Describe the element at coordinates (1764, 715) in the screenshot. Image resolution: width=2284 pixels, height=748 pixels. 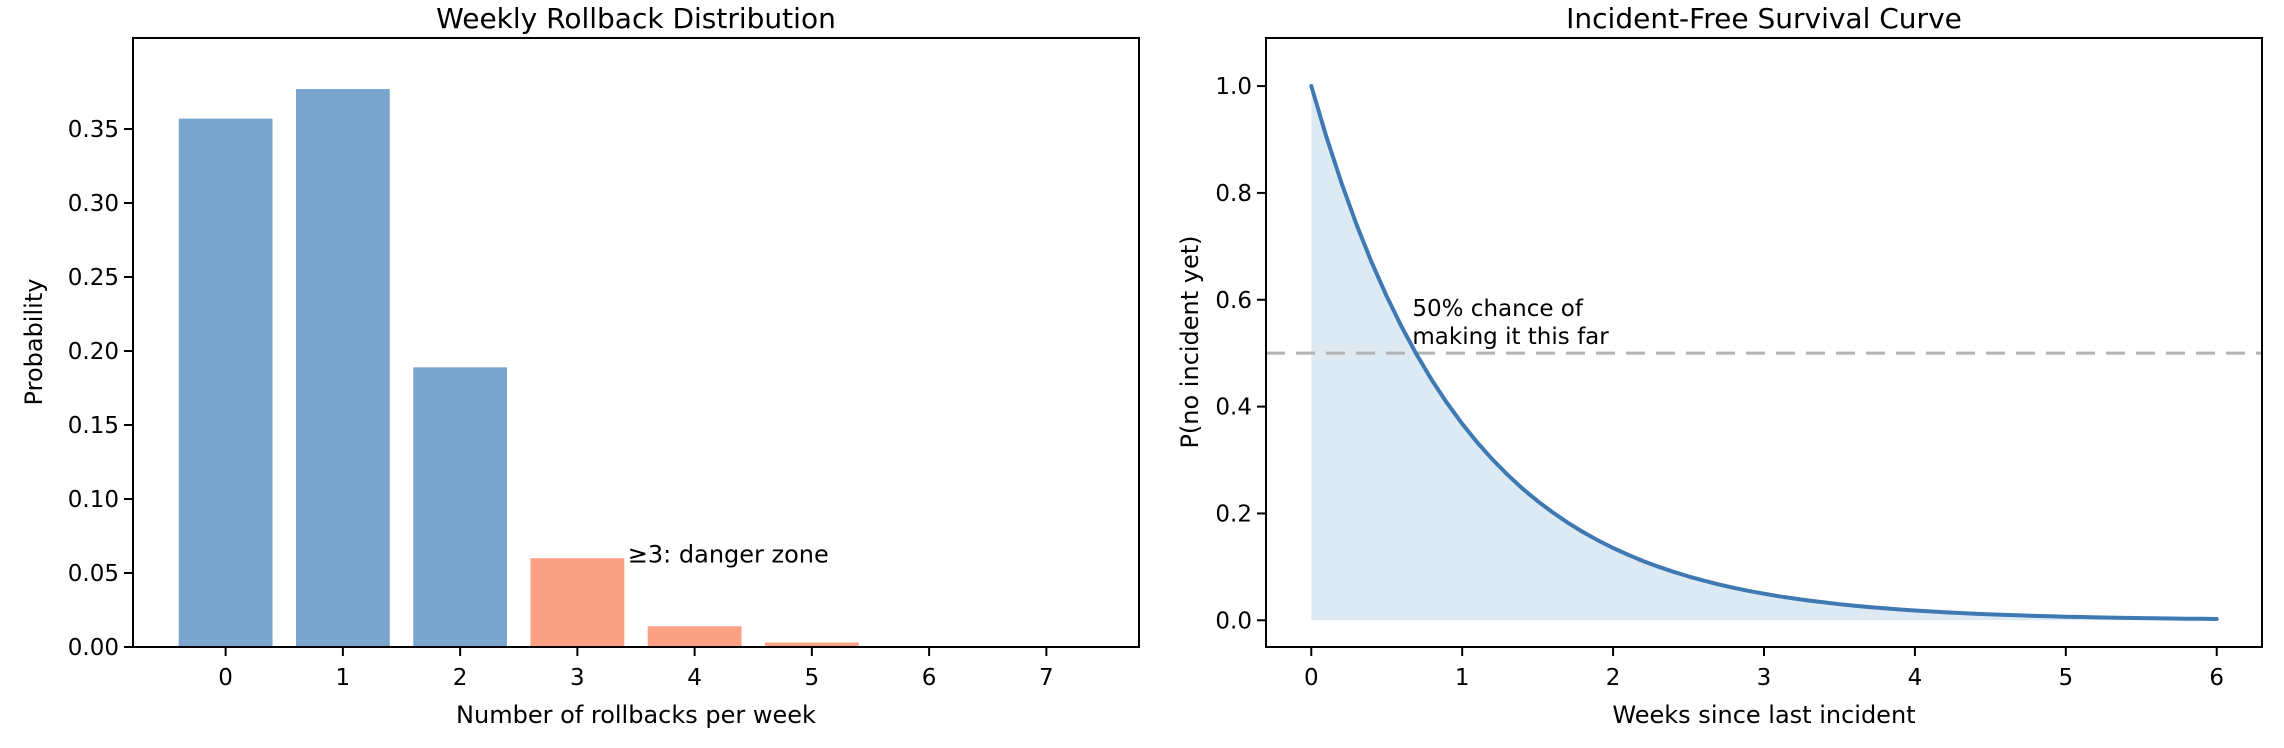
I see `right-x-axis-label: Weeks since last incident` at that location.